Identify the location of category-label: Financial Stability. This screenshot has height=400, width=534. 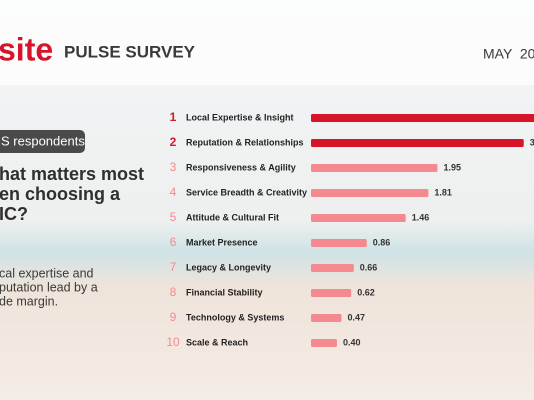
(224, 292).